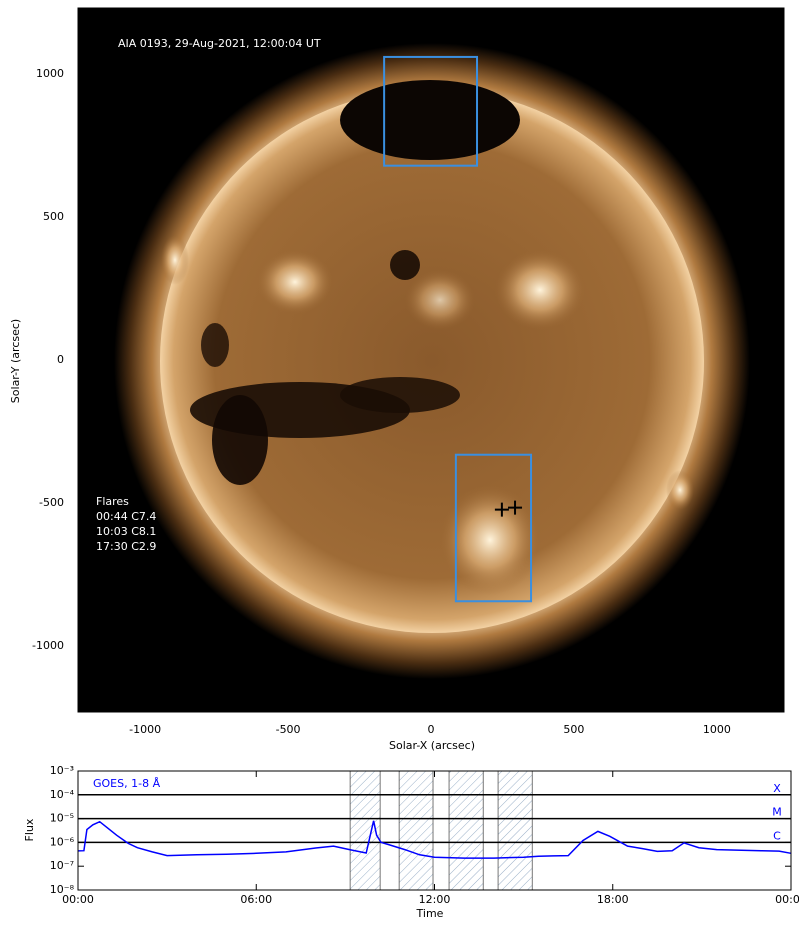 The image size is (799, 939). What do you see at coordinates (219, 43) in the screenshot?
I see `image-annotation: AIA 0193, 29-Aug-2021, 12:00:04 UT` at bounding box center [219, 43].